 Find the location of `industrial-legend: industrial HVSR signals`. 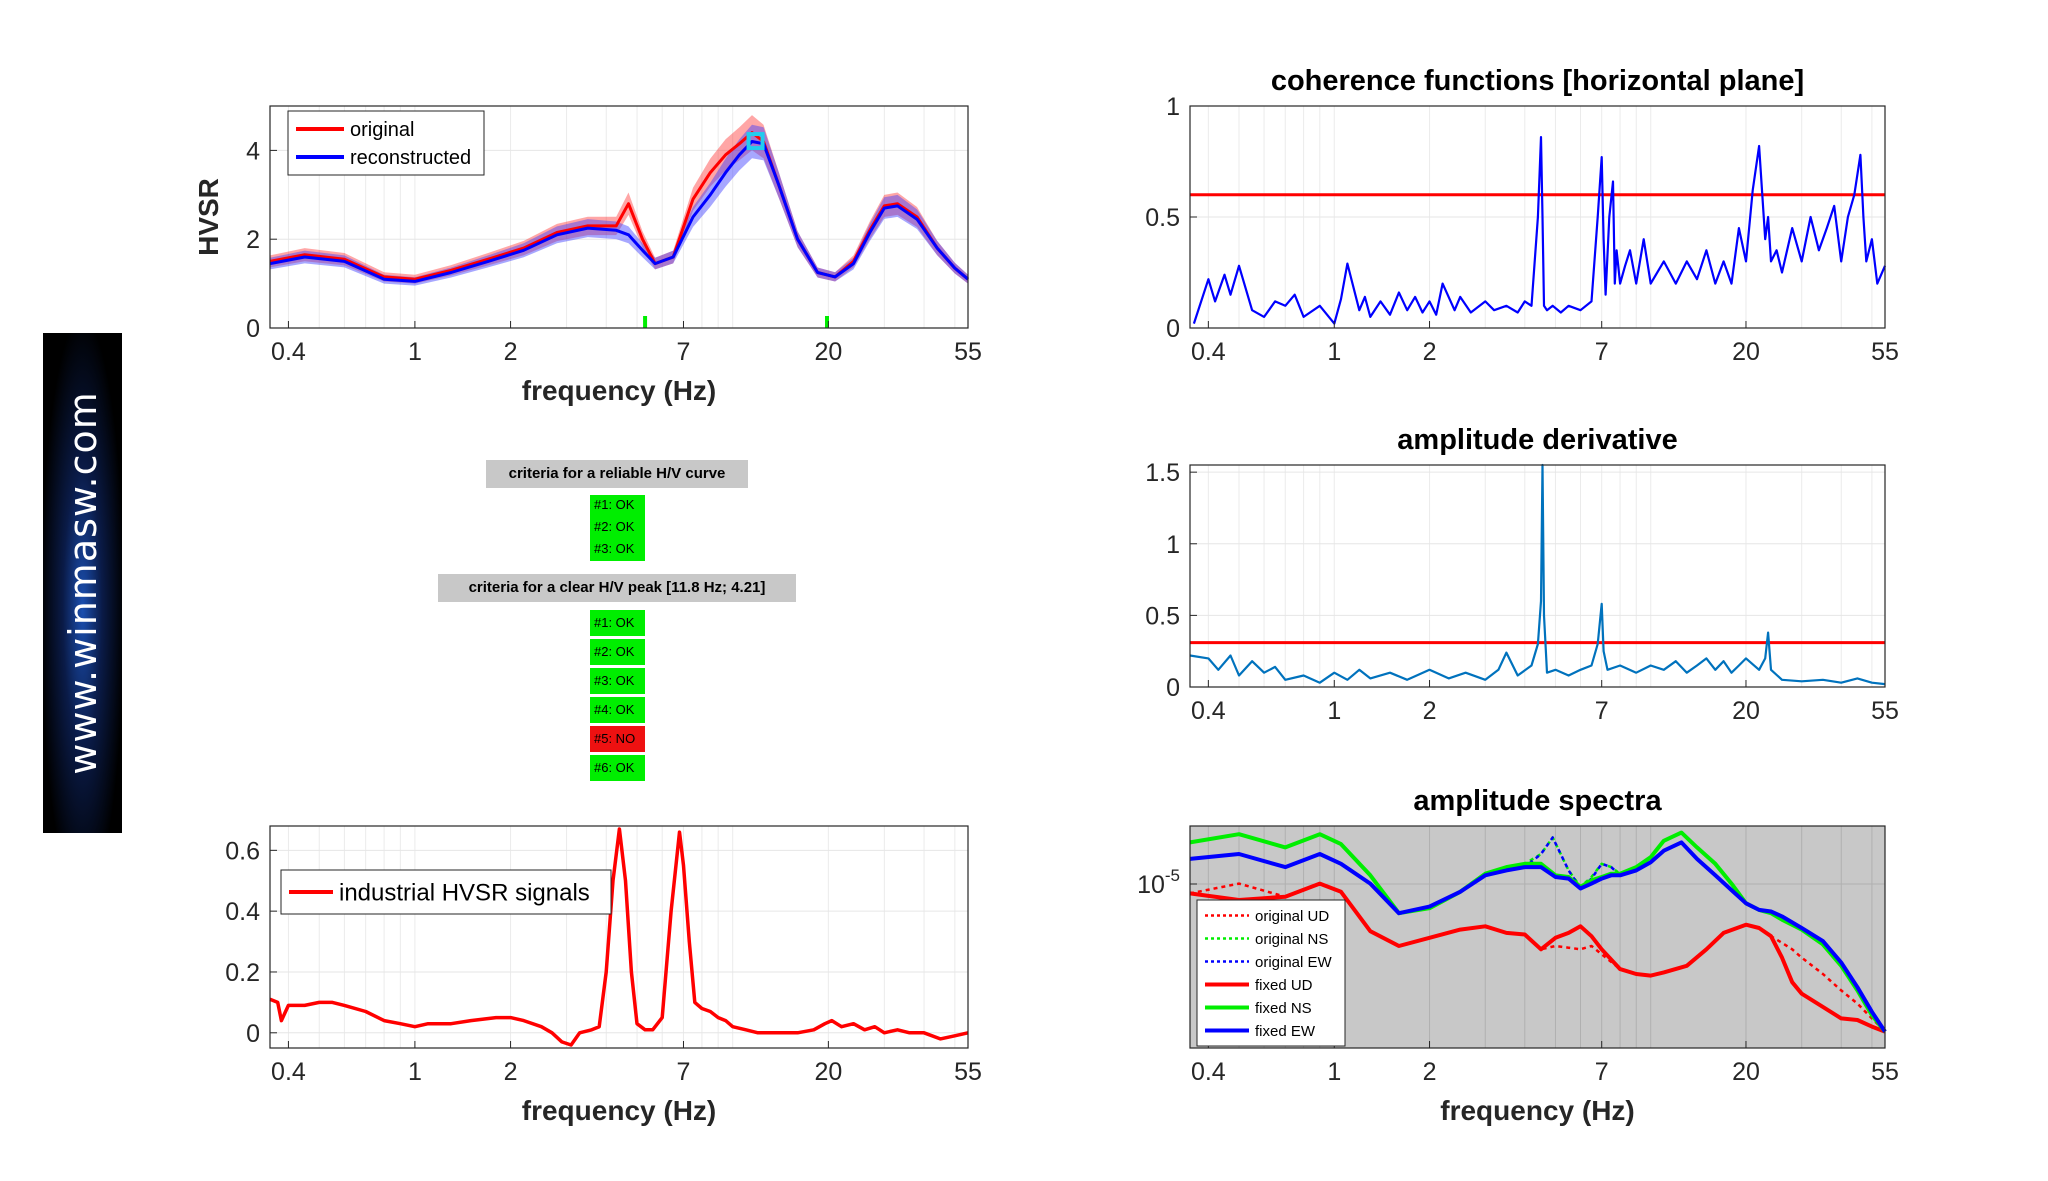

industrial-legend: industrial HVSR signals is located at coordinates (446, 892).